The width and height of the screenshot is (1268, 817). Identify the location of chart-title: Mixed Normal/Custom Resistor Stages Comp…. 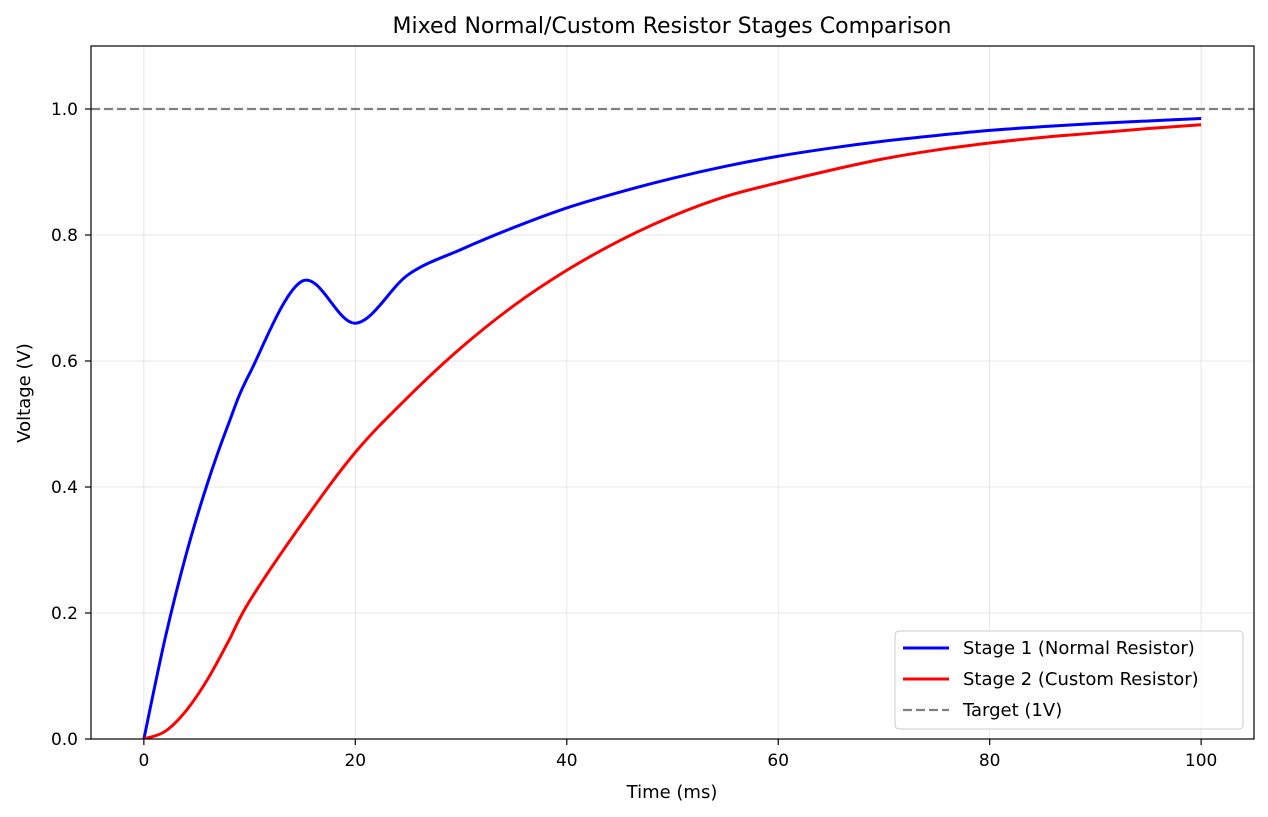
(672, 26).